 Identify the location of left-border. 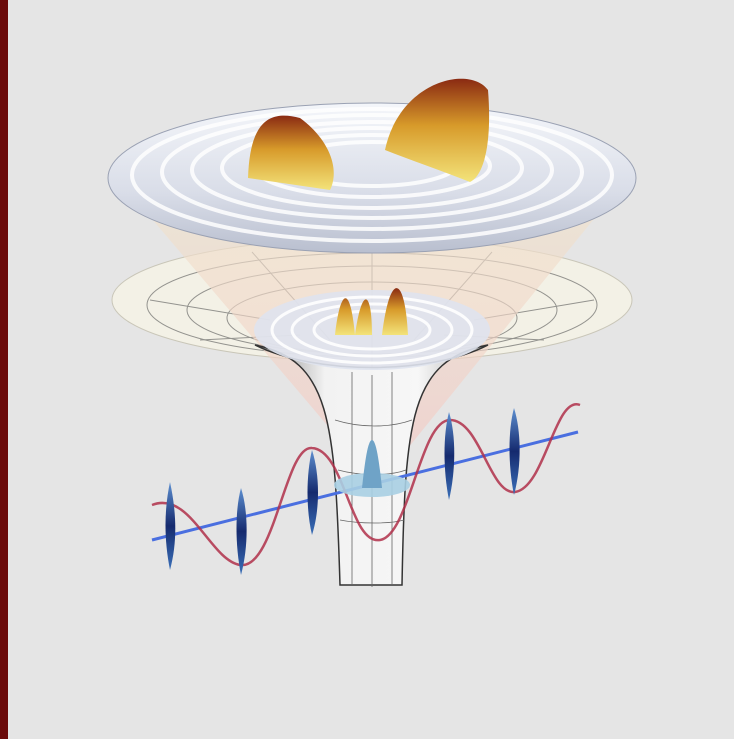
(4, 369).